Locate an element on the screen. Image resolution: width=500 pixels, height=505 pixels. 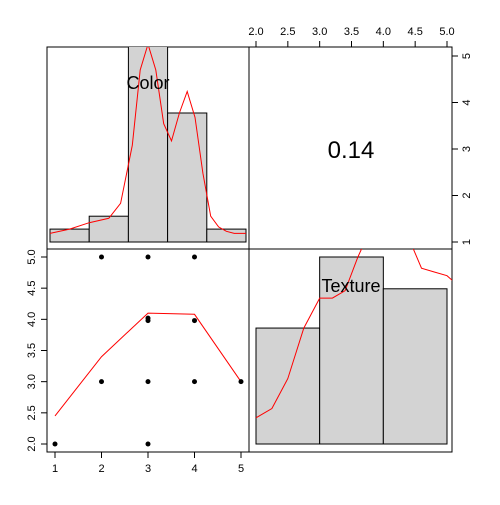
right-axis: 1 2 3 4 5 is located at coordinates (462, 149).